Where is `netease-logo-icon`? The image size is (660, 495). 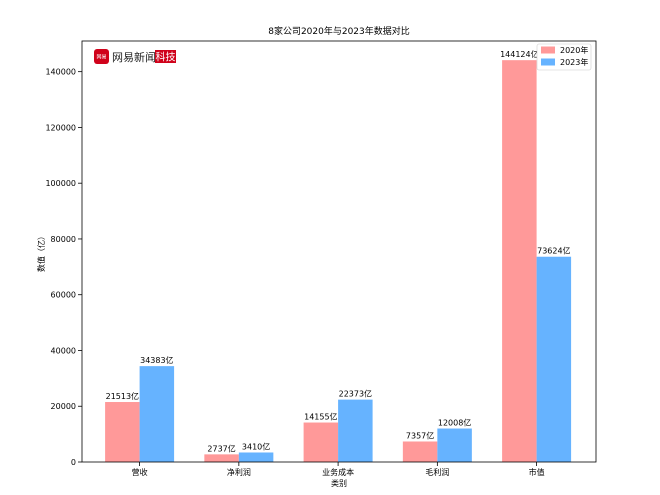 netease-logo-icon is located at coordinates (101, 56).